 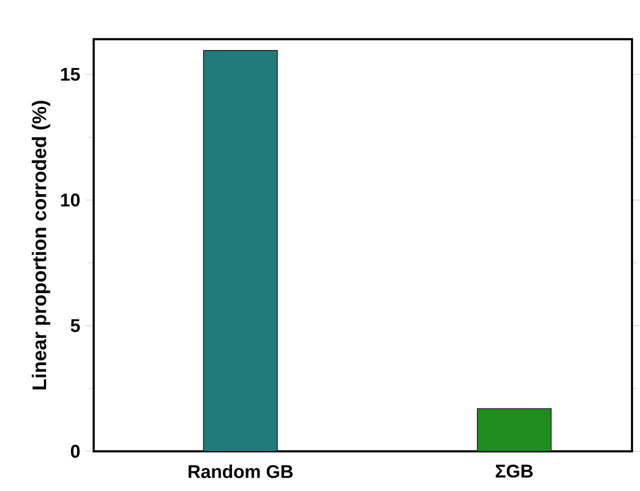 What do you see at coordinates (75, 451) in the screenshot?
I see `y-tick-label: 0` at bounding box center [75, 451].